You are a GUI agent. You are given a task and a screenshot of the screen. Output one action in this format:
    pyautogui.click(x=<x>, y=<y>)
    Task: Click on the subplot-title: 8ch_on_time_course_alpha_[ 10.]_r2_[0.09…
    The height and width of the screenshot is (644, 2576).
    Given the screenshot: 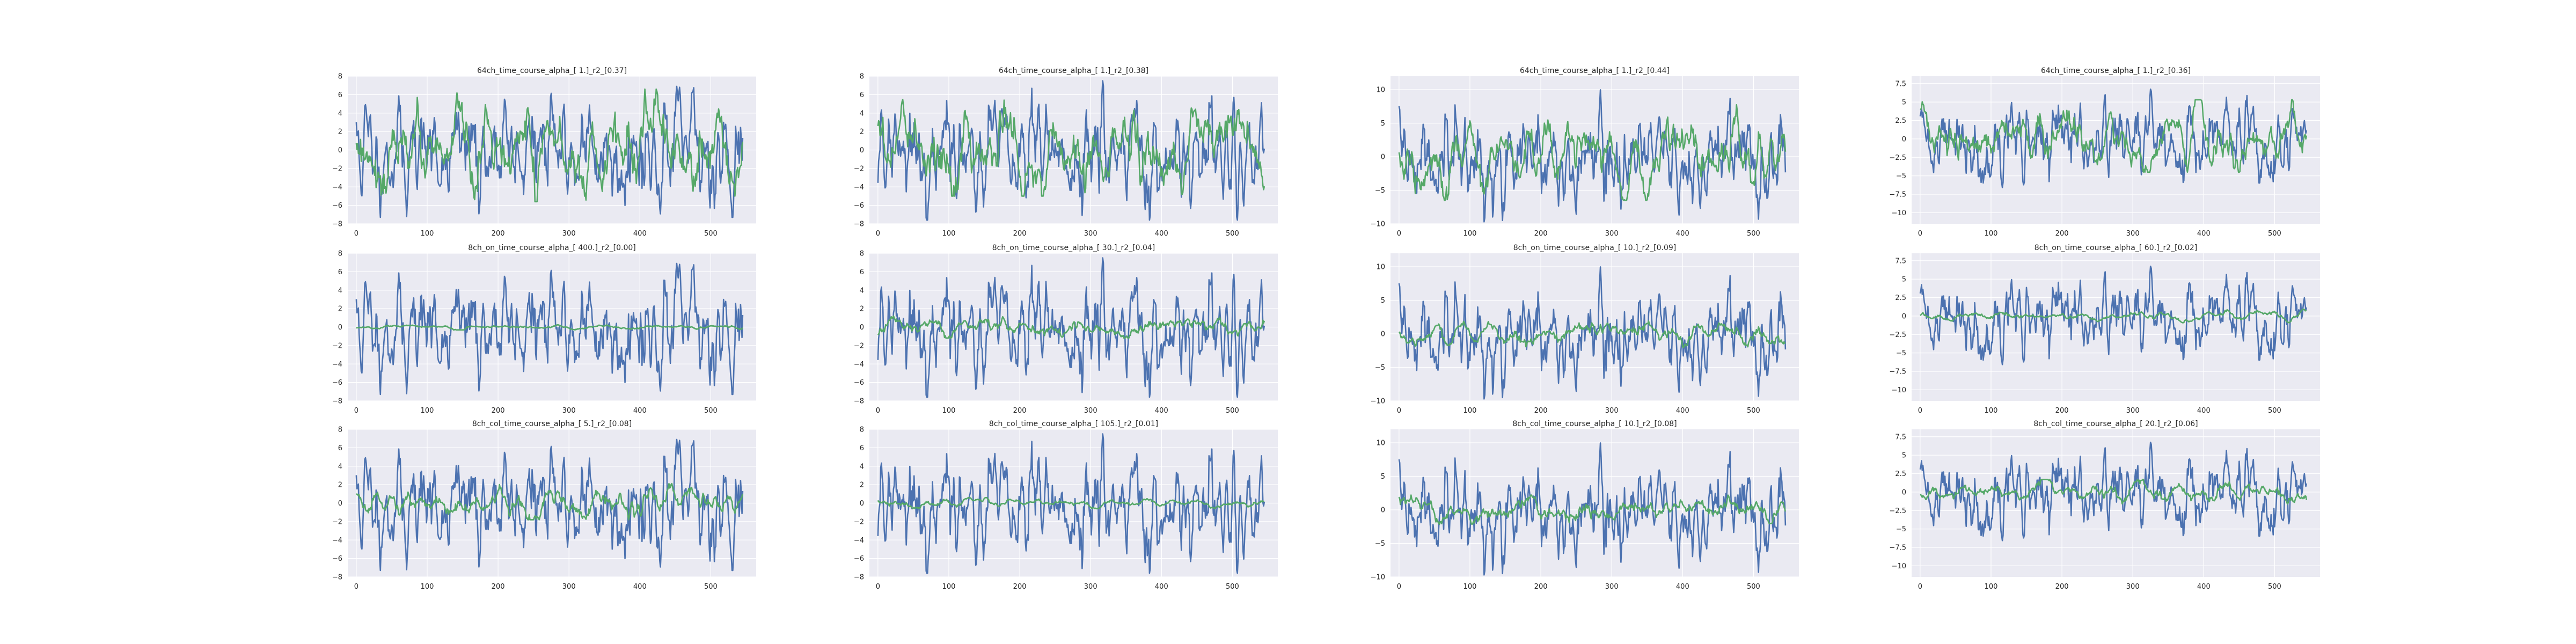 What is the action you would take?
    pyautogui.click(x=1595, y=248)
    